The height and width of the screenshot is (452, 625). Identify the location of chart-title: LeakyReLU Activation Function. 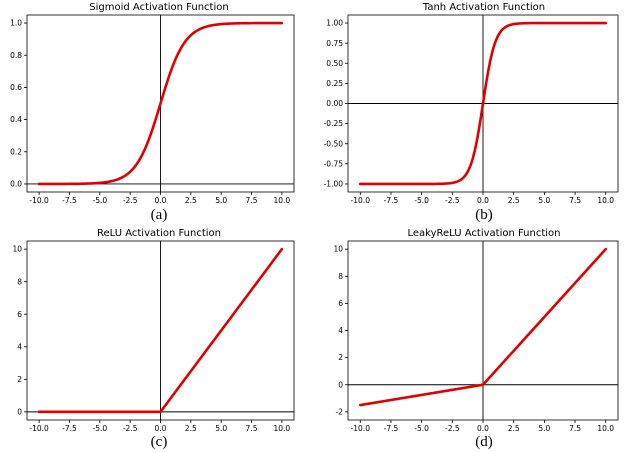
(483, 233).